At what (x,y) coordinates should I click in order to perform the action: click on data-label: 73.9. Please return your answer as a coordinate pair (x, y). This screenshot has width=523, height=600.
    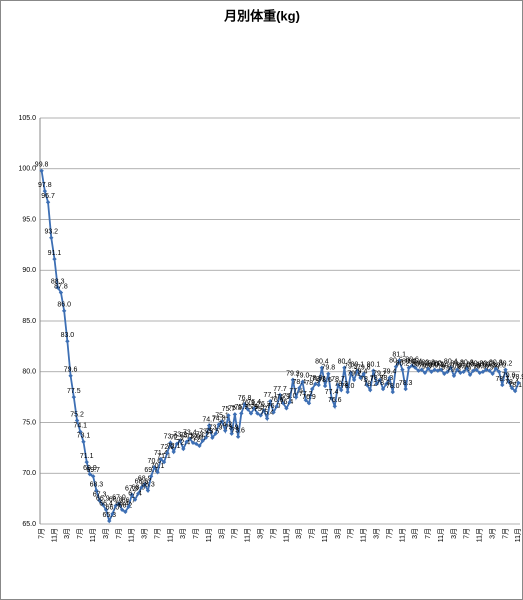
    Looking at the image, I should click on (232, 428).